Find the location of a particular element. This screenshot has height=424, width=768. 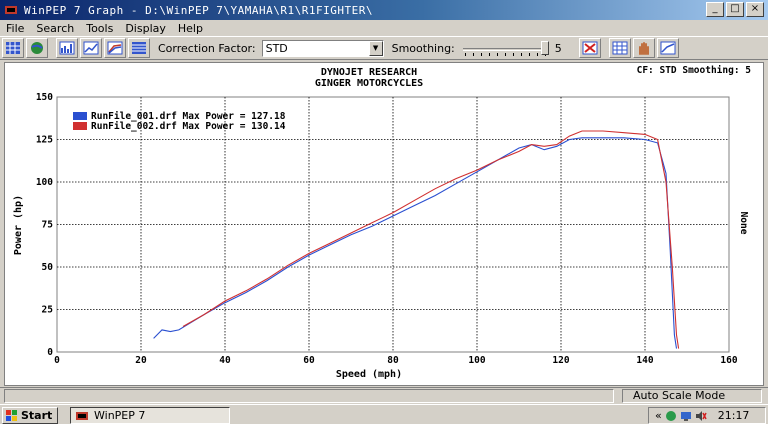

y-tick-labels: 0 25 50 75 100 125 150 is located at coordinates (44, 225).